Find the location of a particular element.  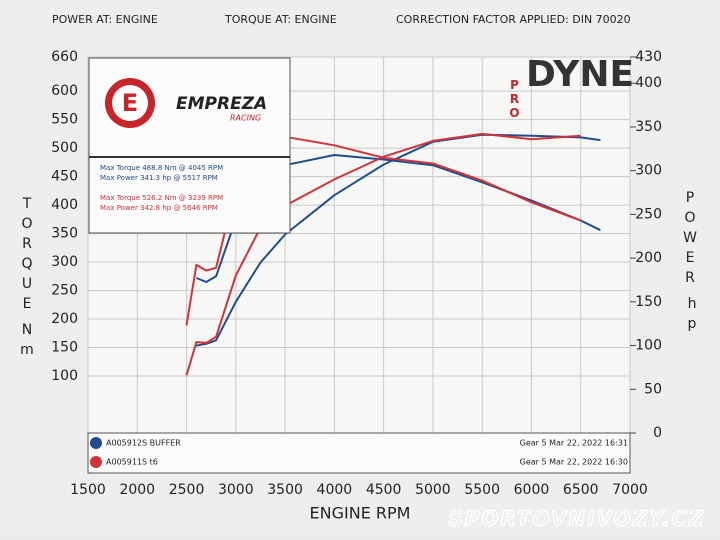

x-tick-label: 3000 is located at coordinates (236, 490).